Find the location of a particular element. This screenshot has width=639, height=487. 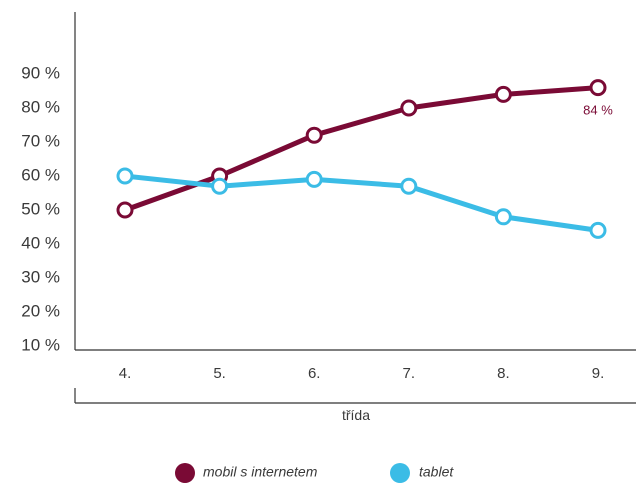

legend-label: tablet is located at coordinates (436, 472).